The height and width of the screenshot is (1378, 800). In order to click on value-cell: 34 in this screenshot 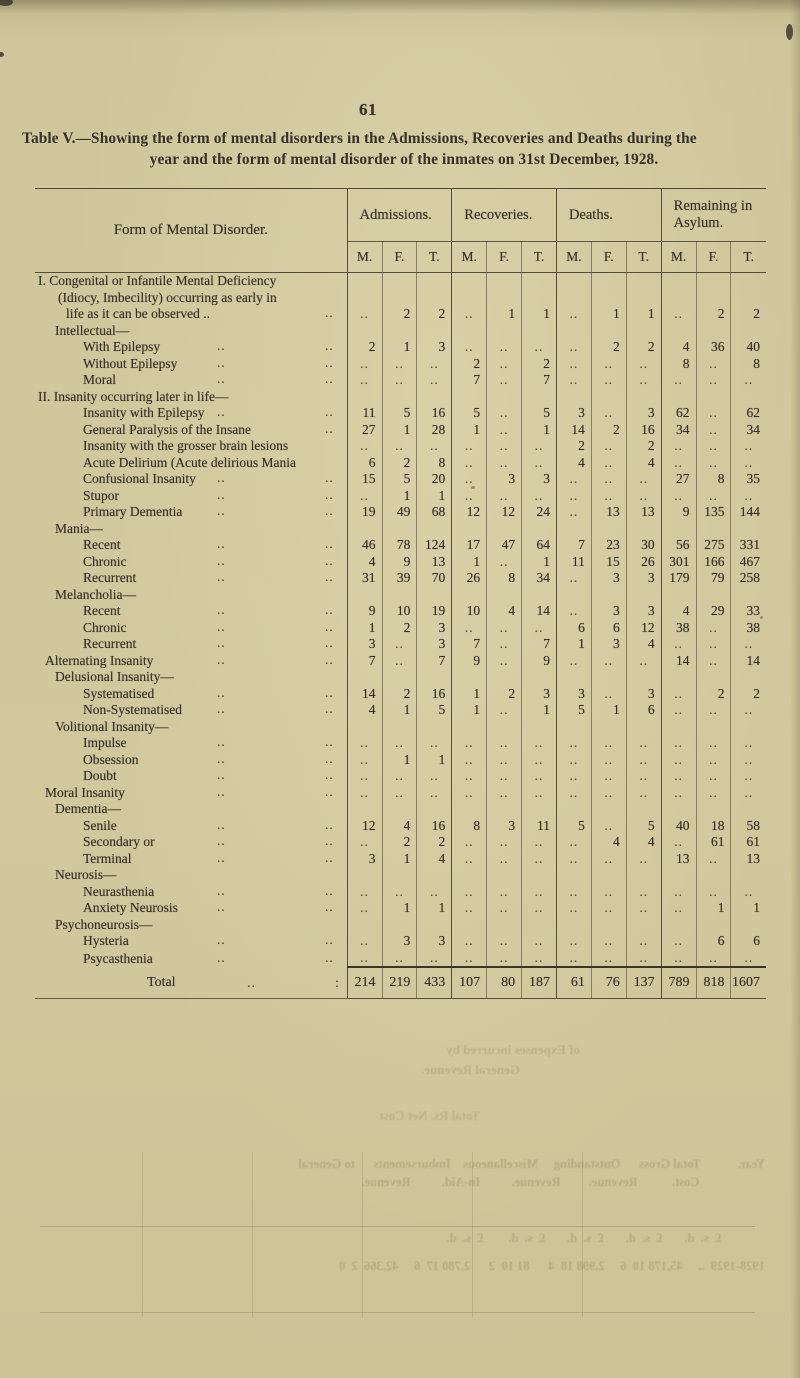, I will do `click(539, 578)`.